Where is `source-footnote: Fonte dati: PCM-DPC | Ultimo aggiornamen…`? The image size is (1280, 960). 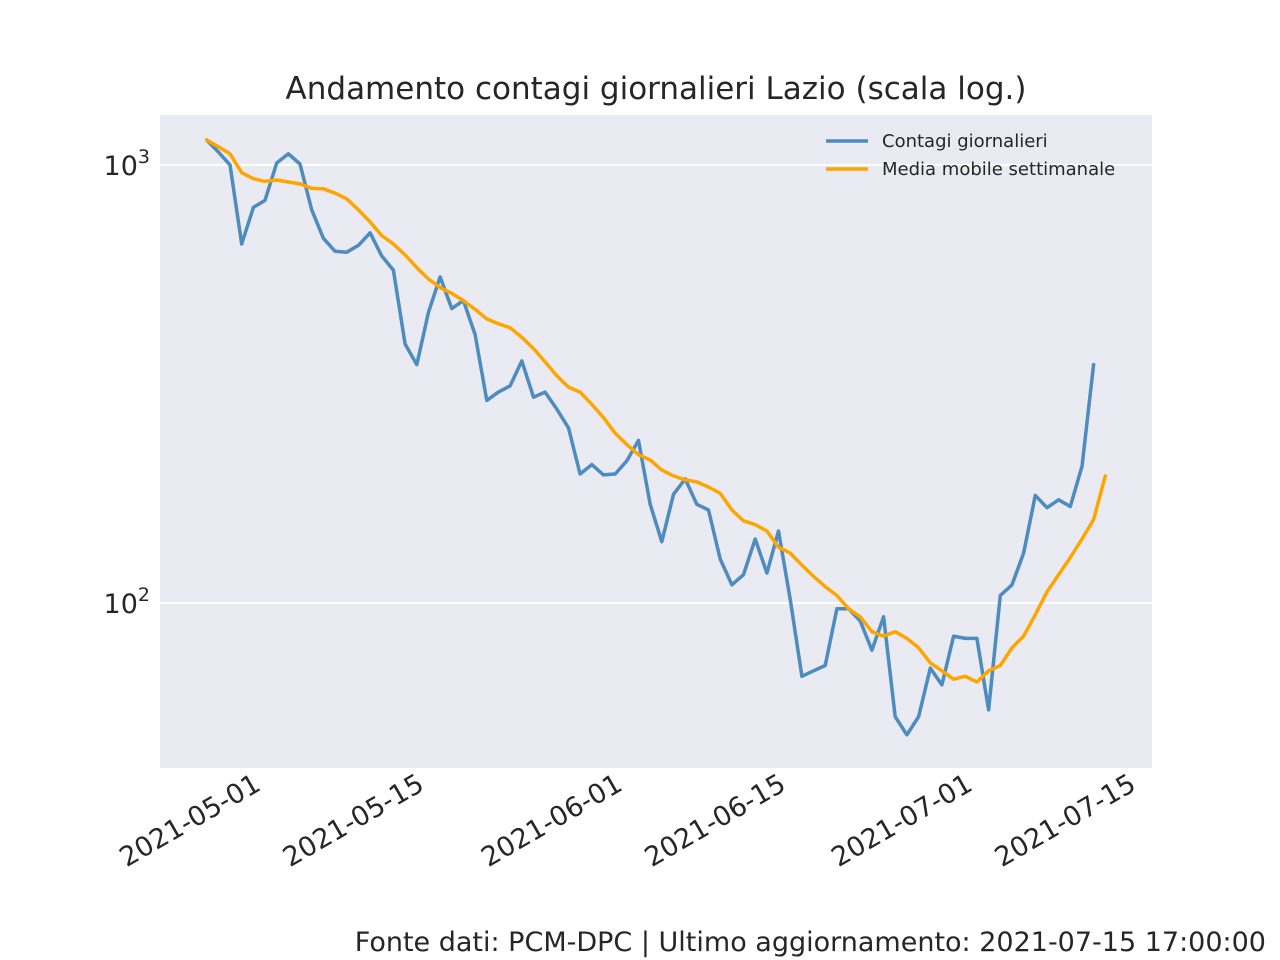 source-footnote: Fonte dati: PCM-DPC | Ultimo aggiornamen… is located at coordinates (810, 942).